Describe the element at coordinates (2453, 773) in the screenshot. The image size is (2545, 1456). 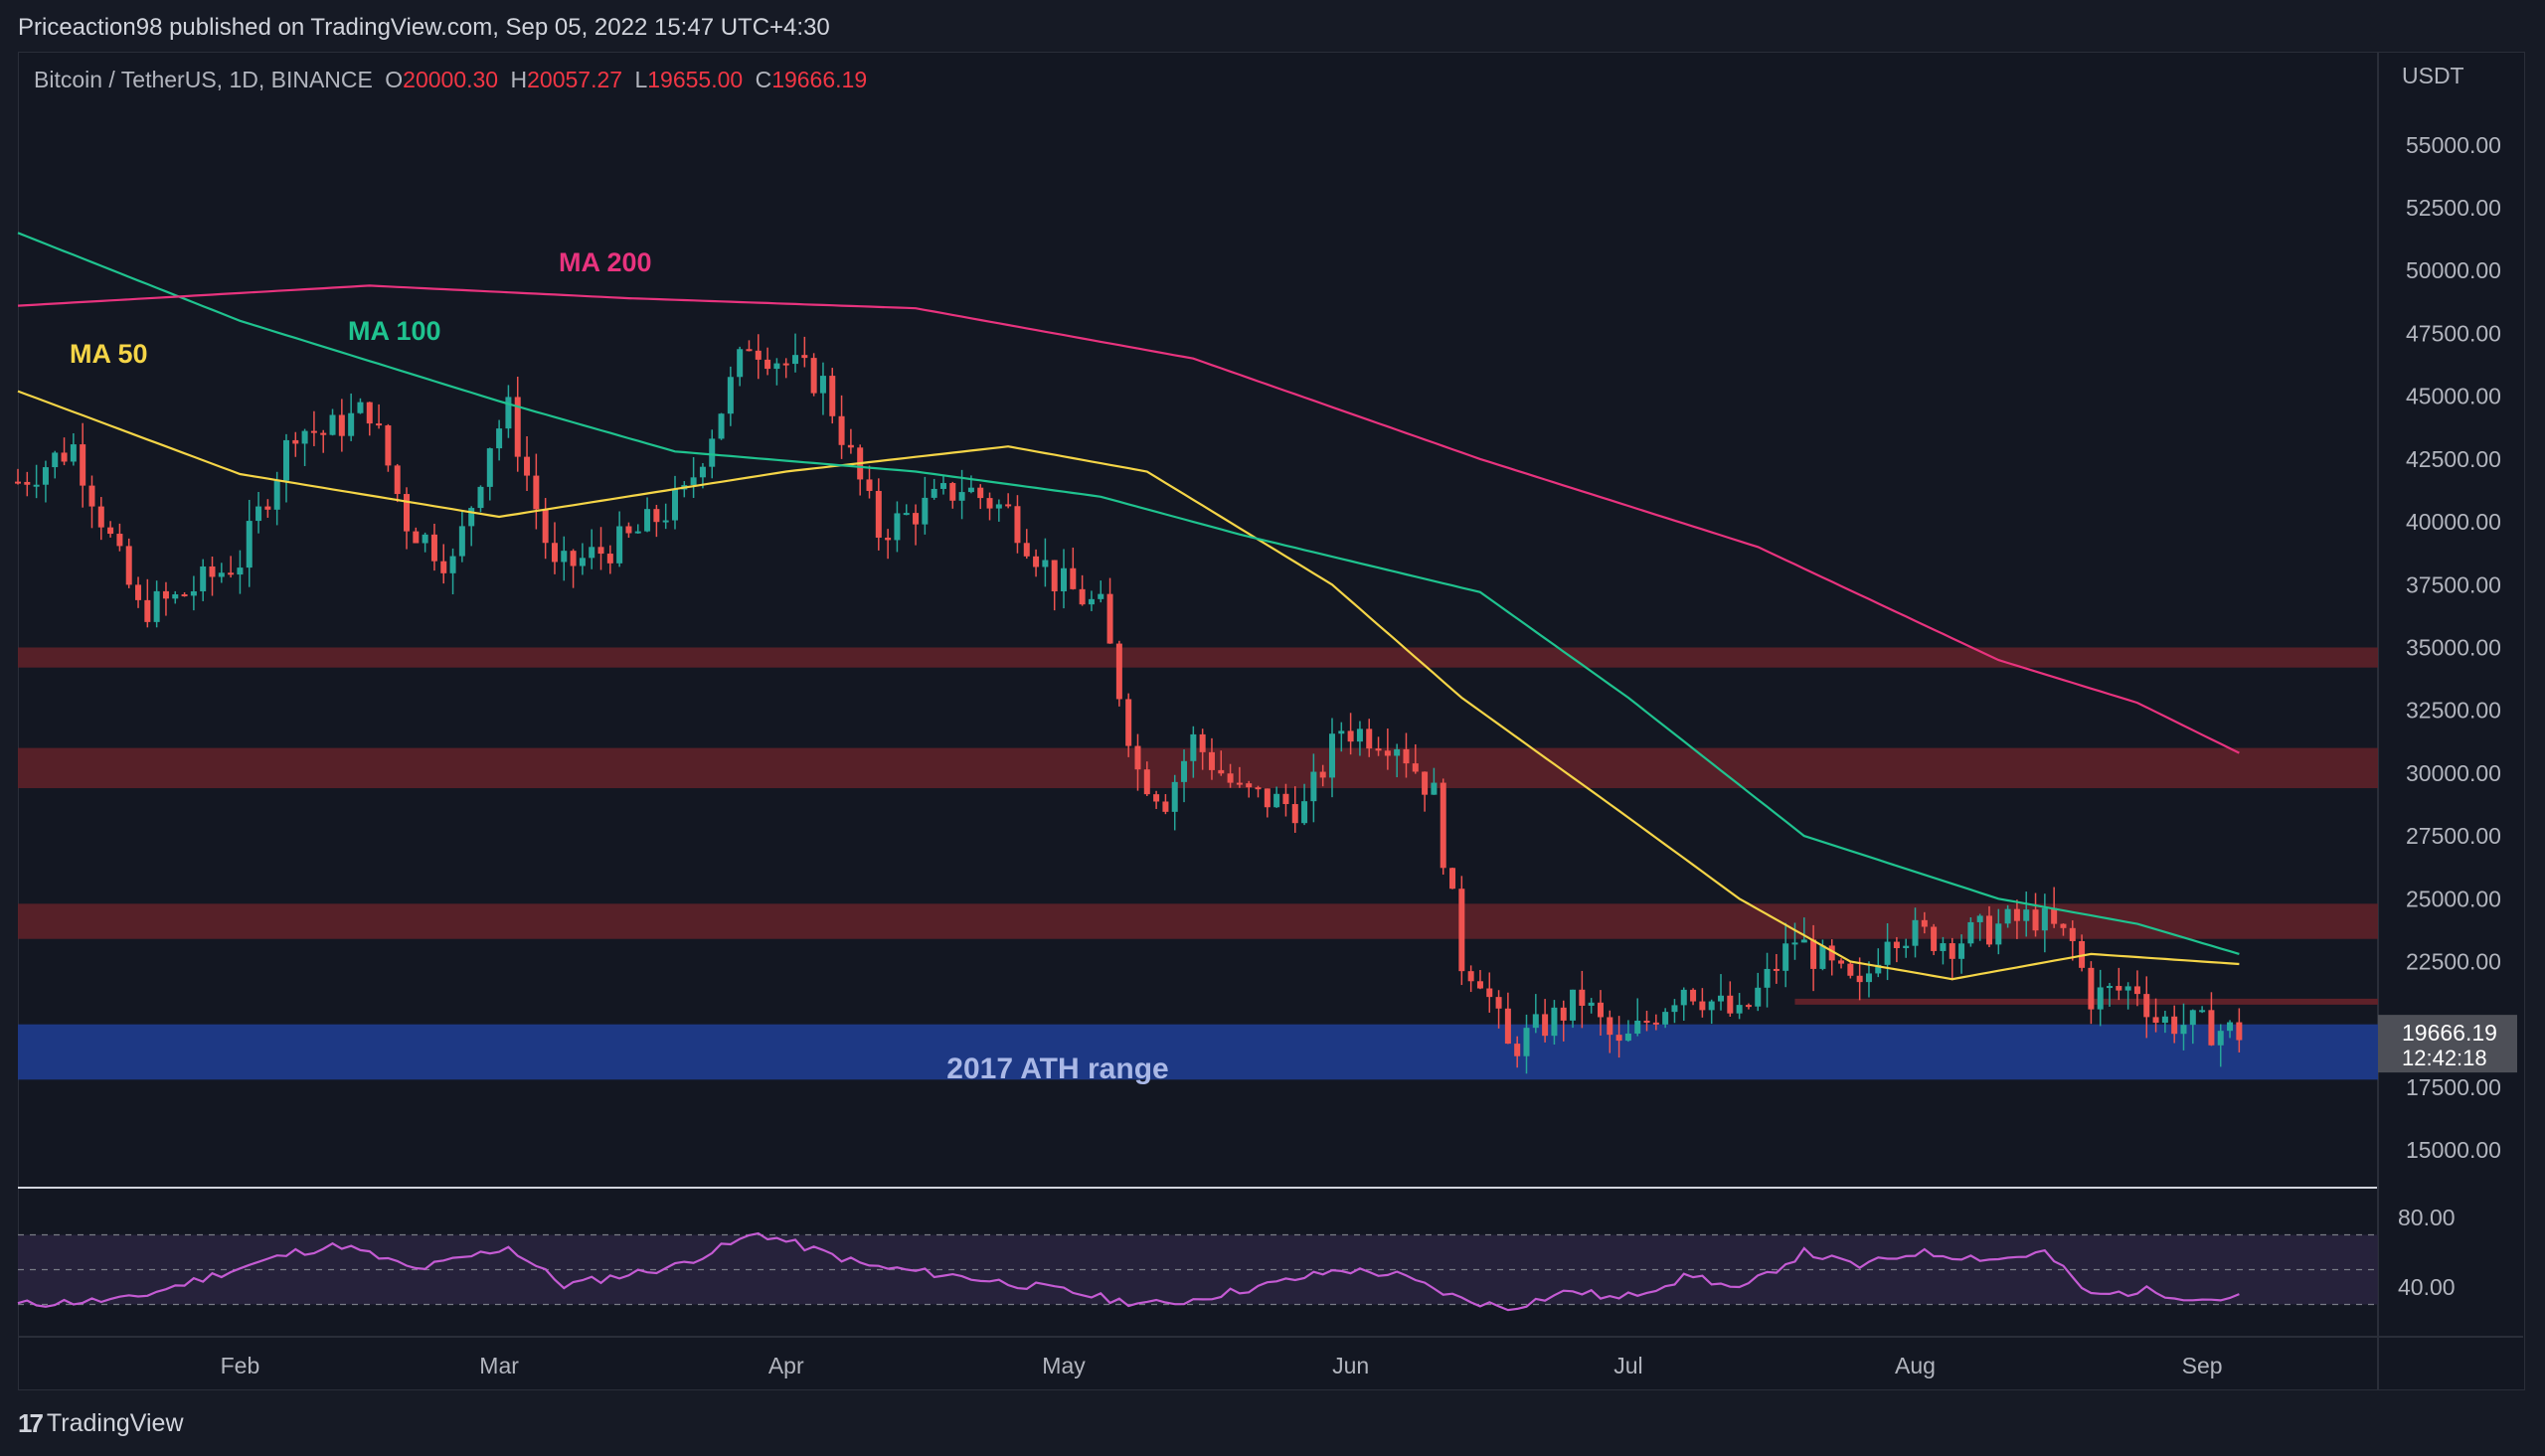
I see `price-tick-label: 30000.00` at that location.